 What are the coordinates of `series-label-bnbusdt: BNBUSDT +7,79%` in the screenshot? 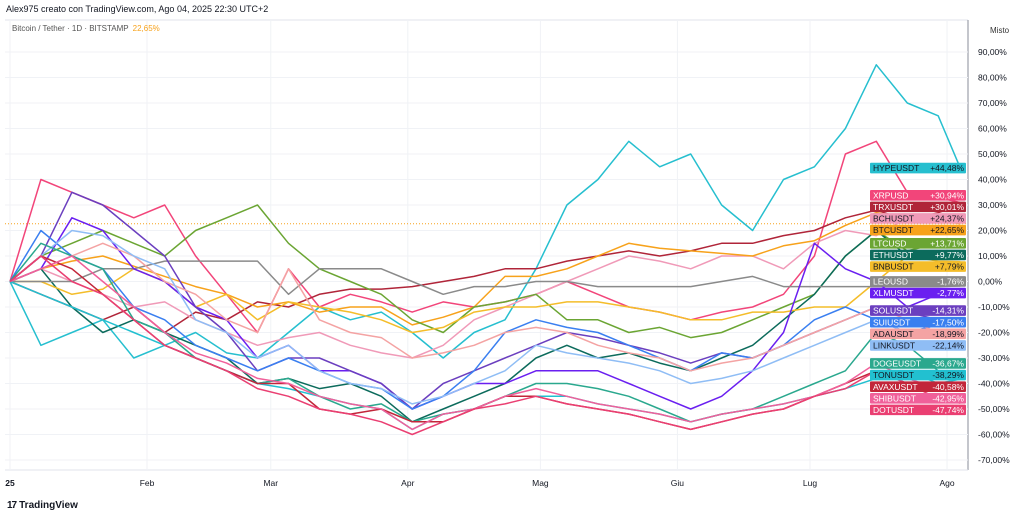 It's located at (918, 266).